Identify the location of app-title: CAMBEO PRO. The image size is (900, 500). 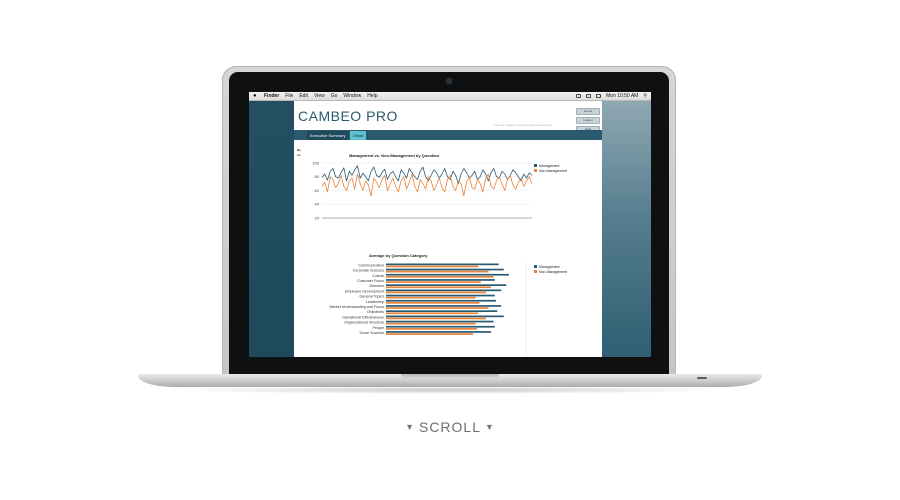
(348, 116).